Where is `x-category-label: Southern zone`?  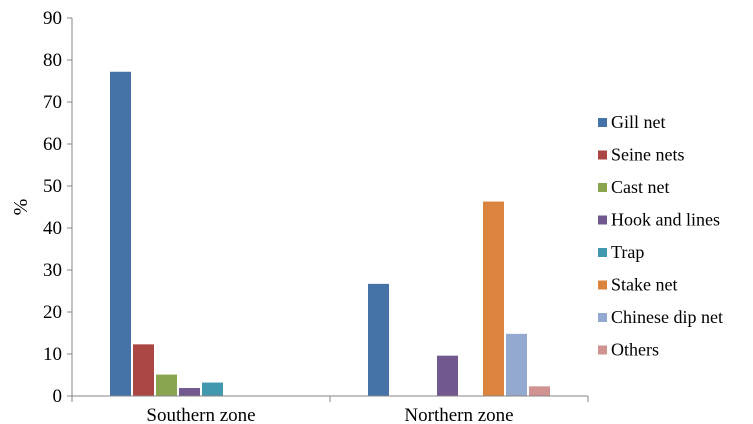 x-category-label: Southern zone is located at coordinates (200, 414).